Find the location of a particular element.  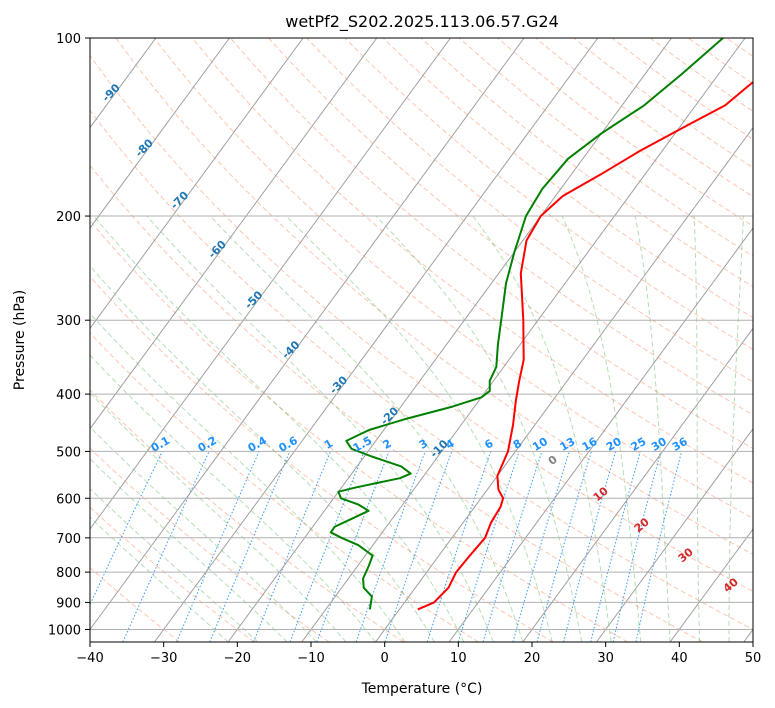

x-tick-label: −30 is located at coordinates (163, 658).